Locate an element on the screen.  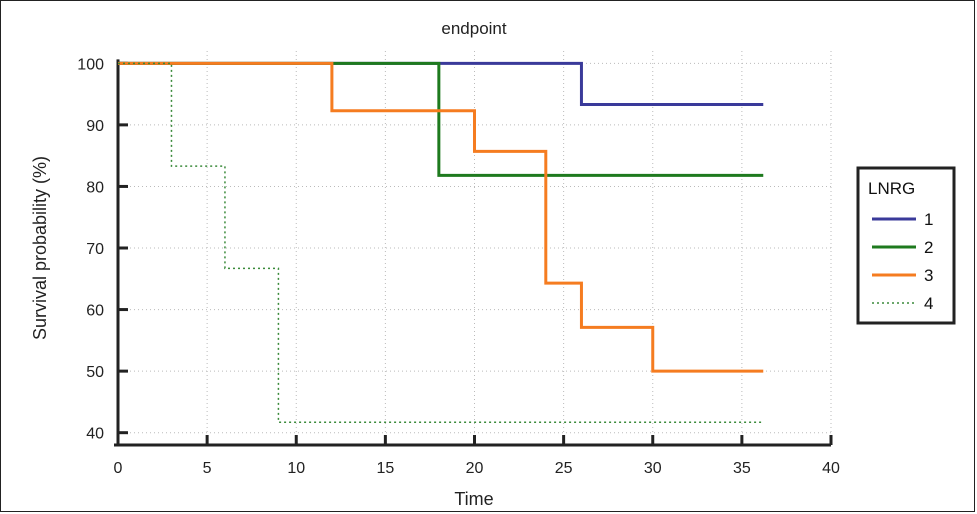
y-axis-title: Survival probability (%) is located at coordinates (40, 248).